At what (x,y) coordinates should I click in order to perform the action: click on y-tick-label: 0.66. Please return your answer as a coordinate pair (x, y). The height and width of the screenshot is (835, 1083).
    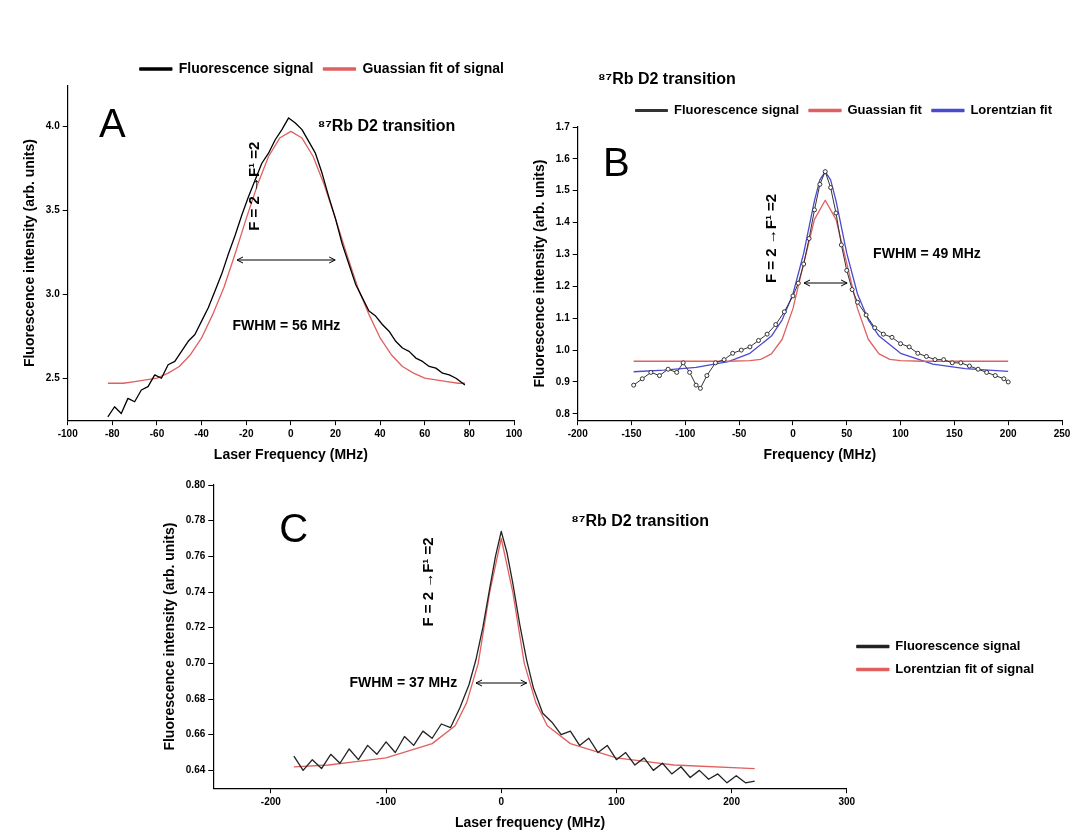
    Looking at the image, I should click on (195, 734).